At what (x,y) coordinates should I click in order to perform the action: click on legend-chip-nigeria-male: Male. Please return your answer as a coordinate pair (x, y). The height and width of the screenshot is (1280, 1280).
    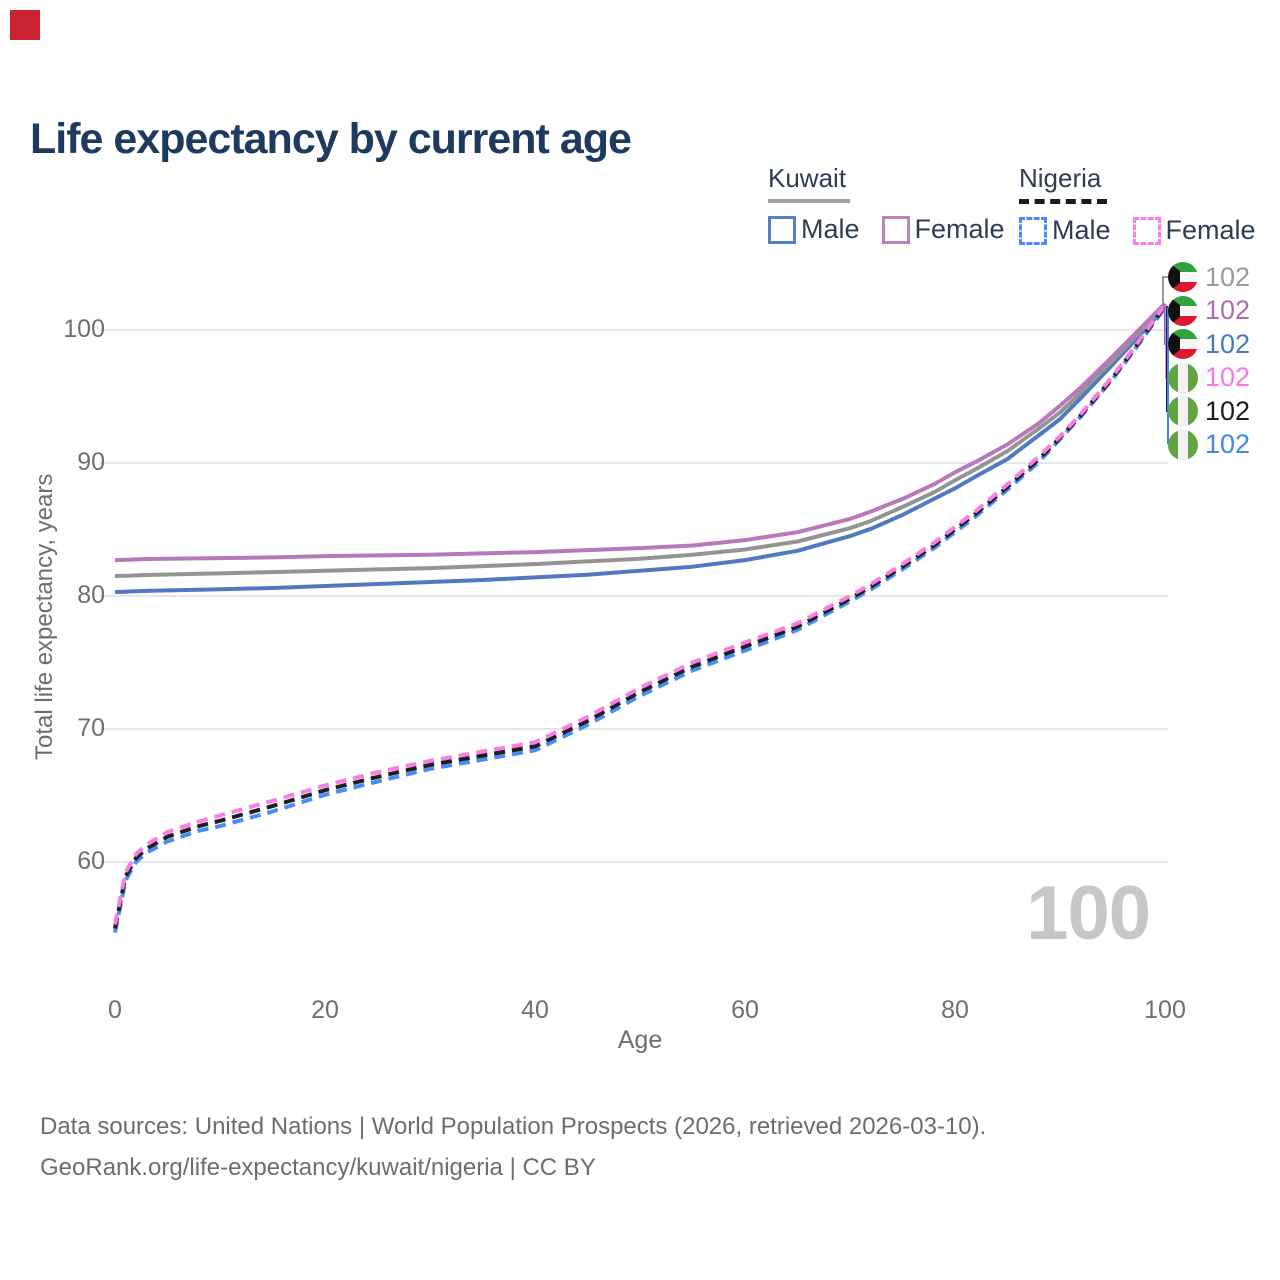
    Looking at the image, I should click on (1065, 230).